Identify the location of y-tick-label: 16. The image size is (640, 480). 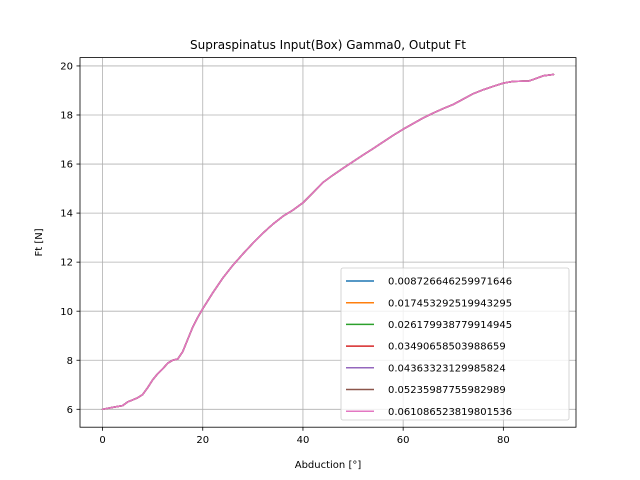
(66, 165).